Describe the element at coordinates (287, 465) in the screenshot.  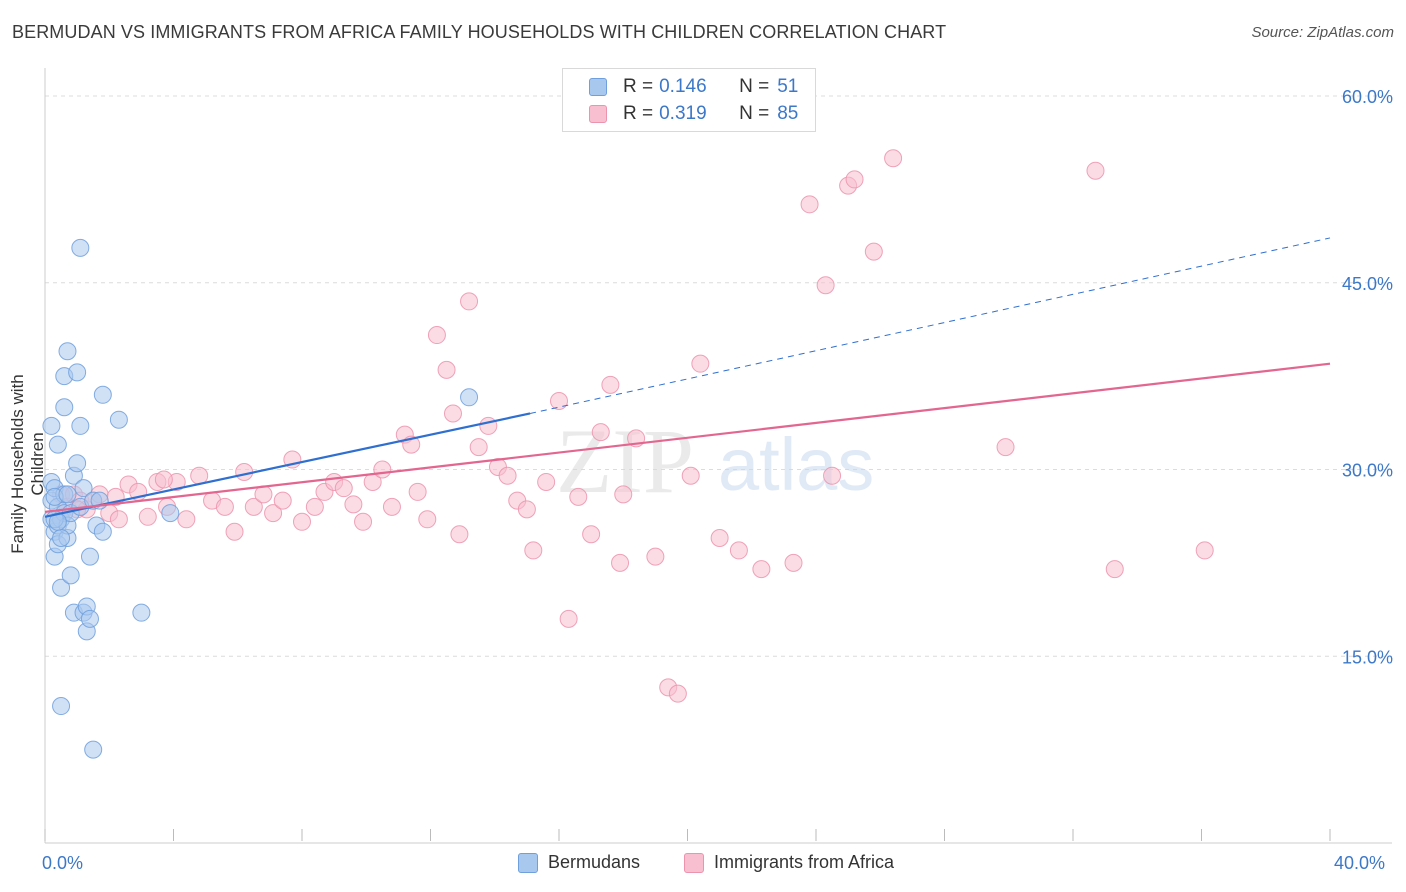
I see `bermudan-trend-line` at that location.